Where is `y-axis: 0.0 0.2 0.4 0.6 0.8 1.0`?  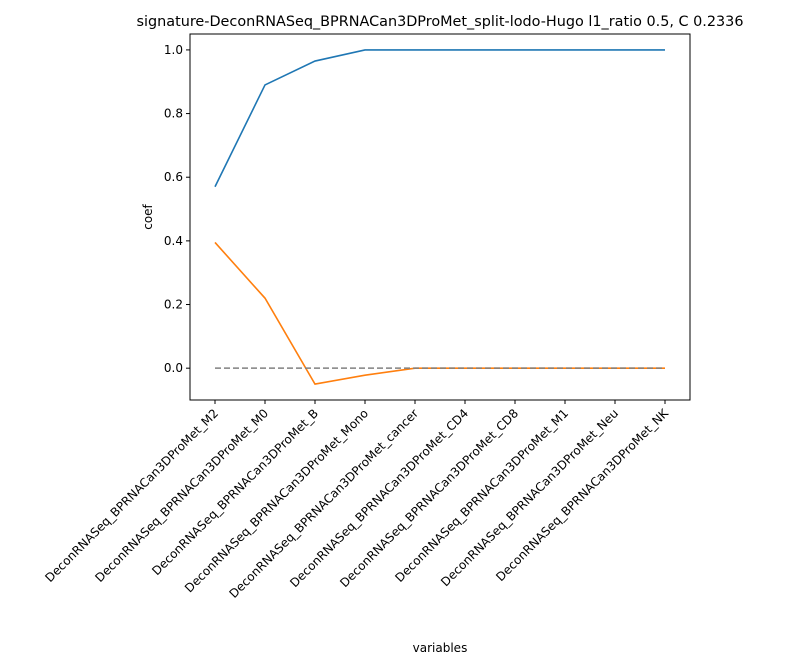 y-axis: 0.0 0.2 0.4 0.6 0.8 1.0 is located at coordinates (177, 209).